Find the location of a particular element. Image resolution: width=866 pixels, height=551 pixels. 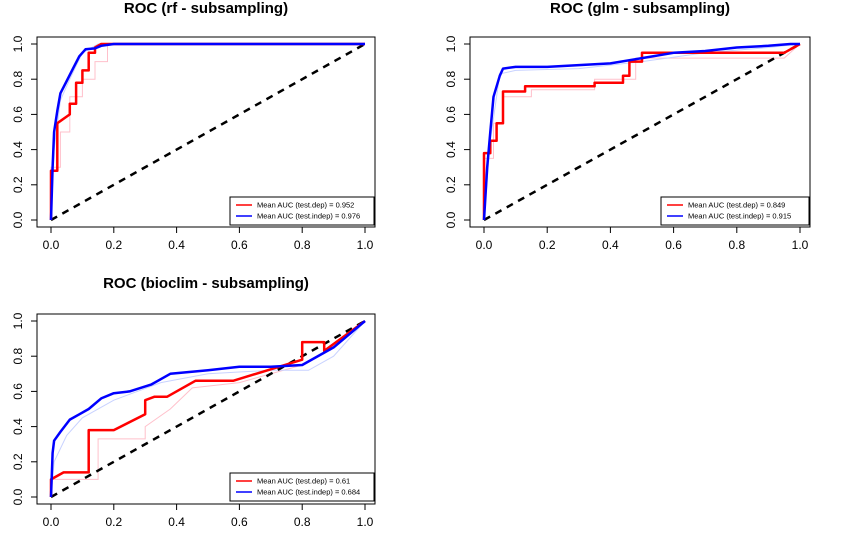

legend-entry-label: Mean AUC (test.dep) = 0.61 is located at coordinates (303, 481).